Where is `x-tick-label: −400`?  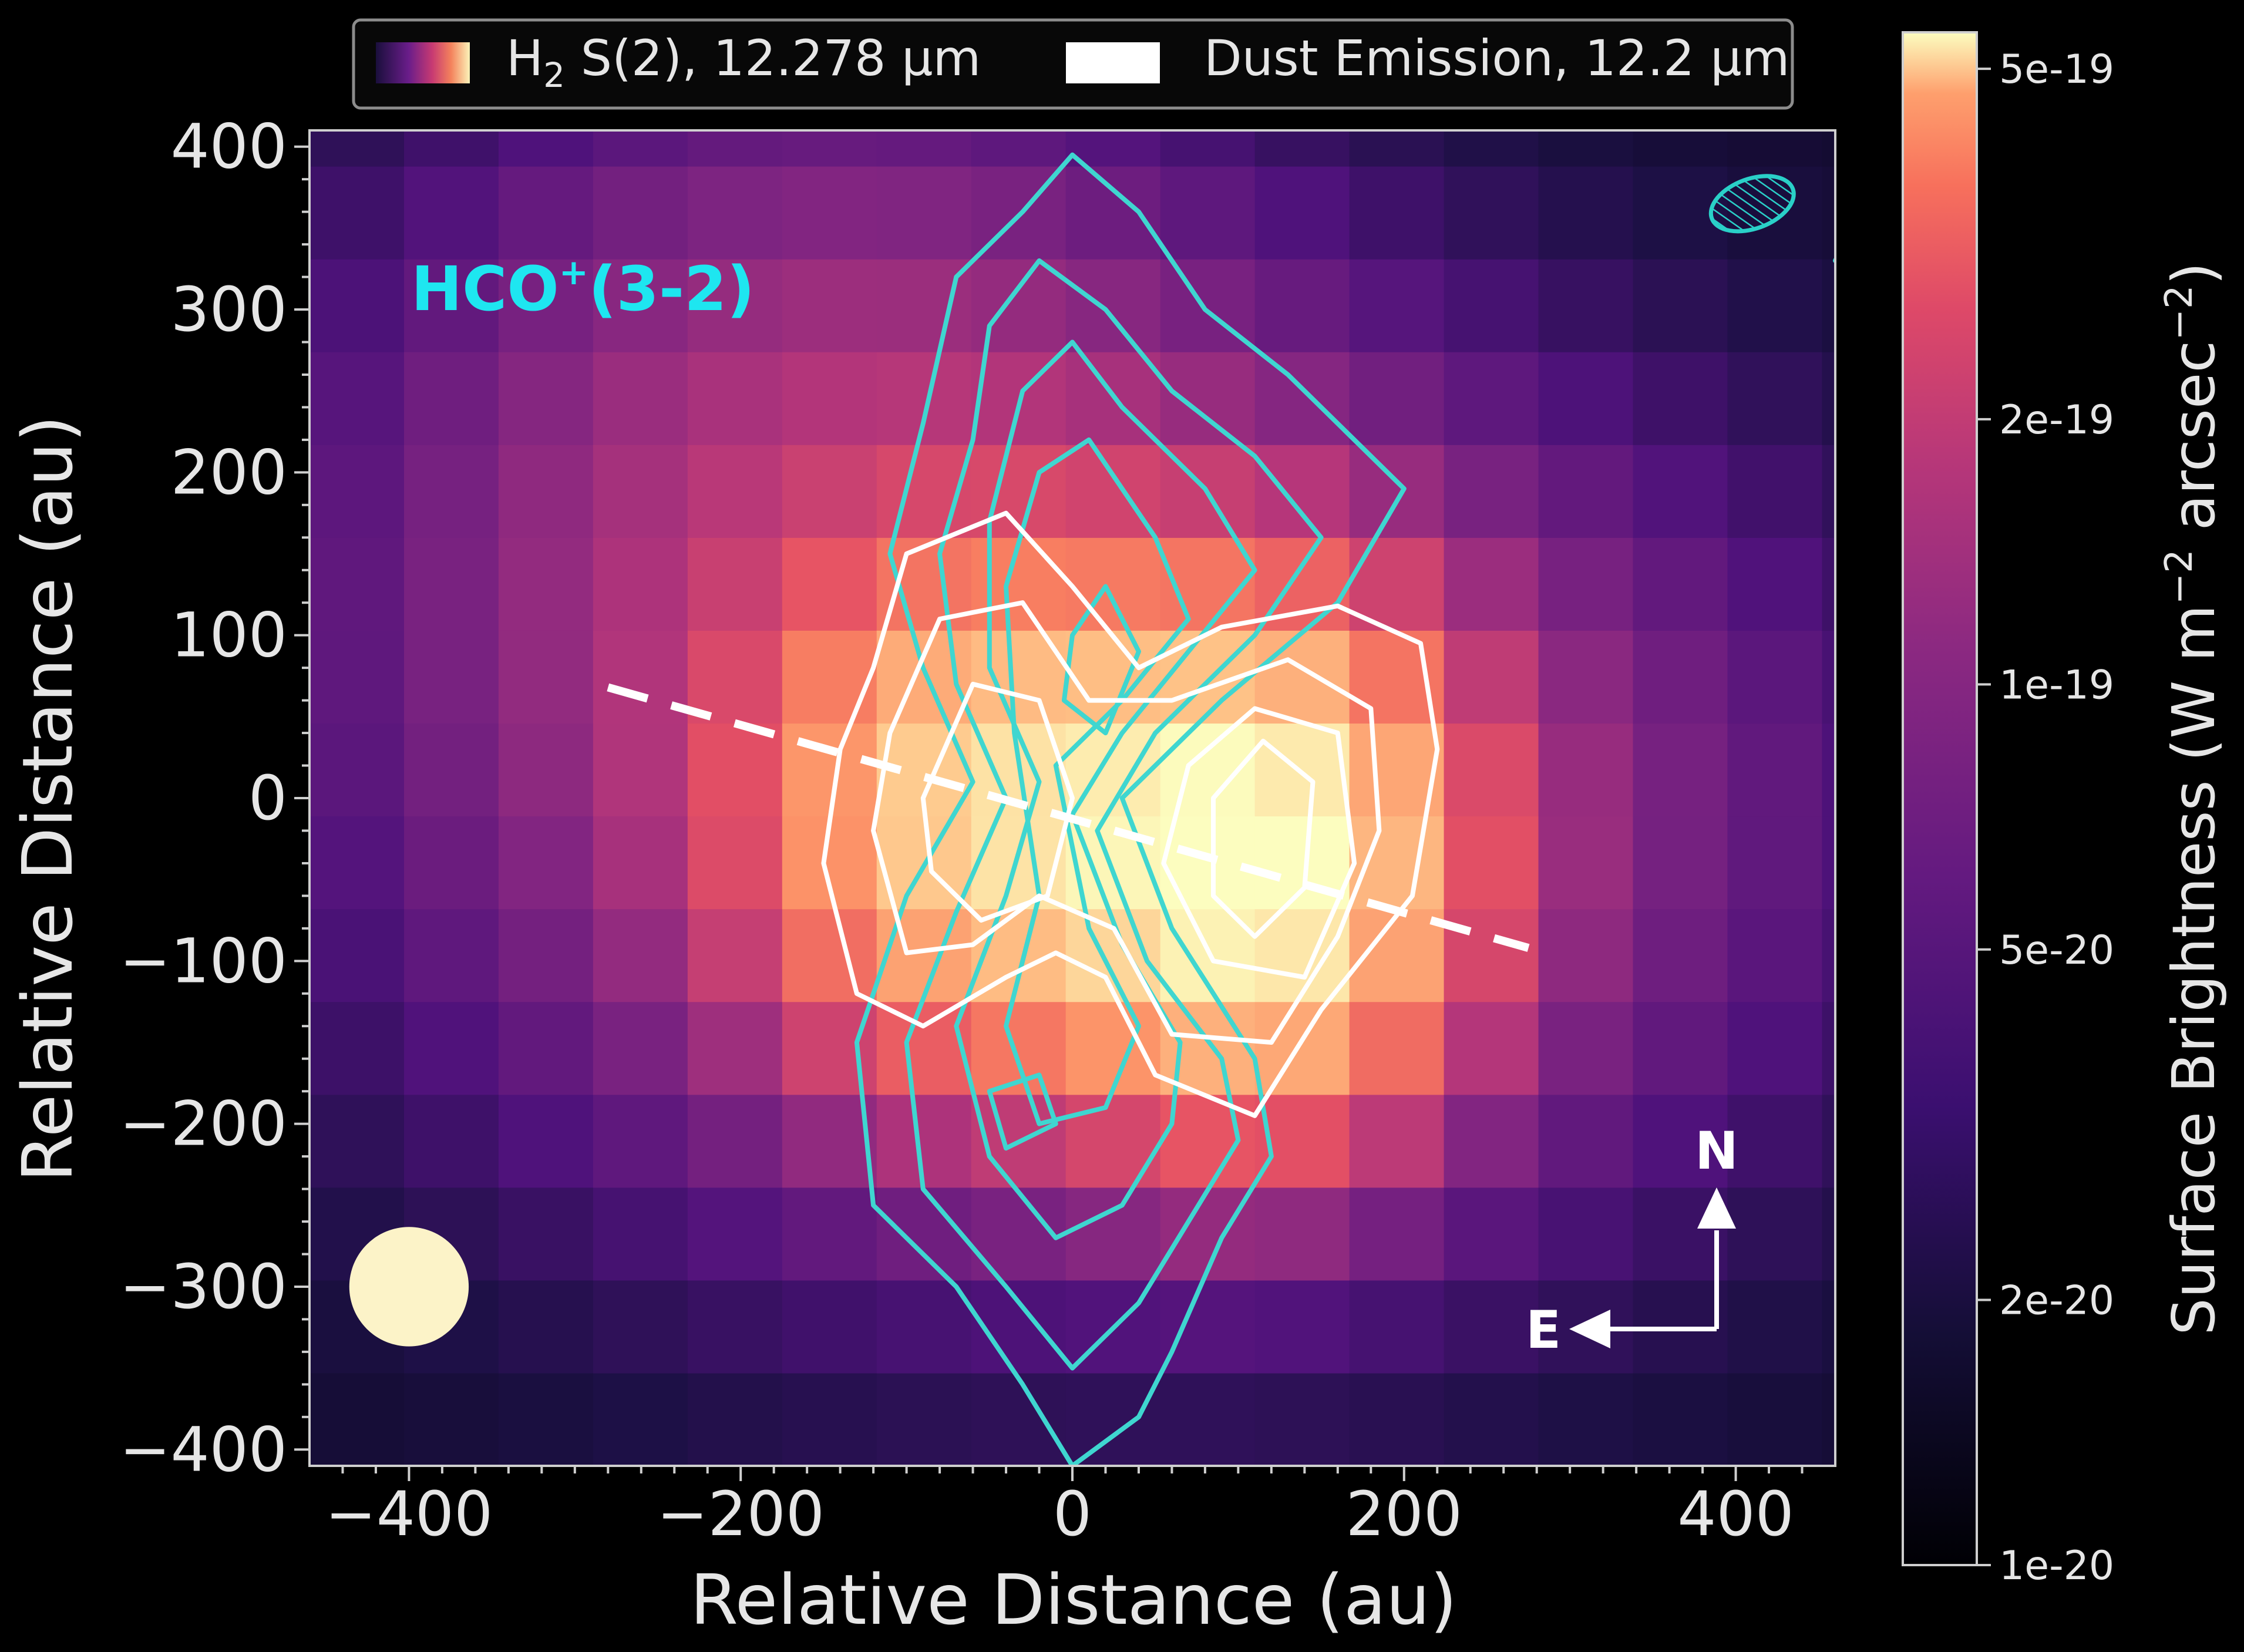 x-tick-label: −400 is located at coordinates (409, 1514).